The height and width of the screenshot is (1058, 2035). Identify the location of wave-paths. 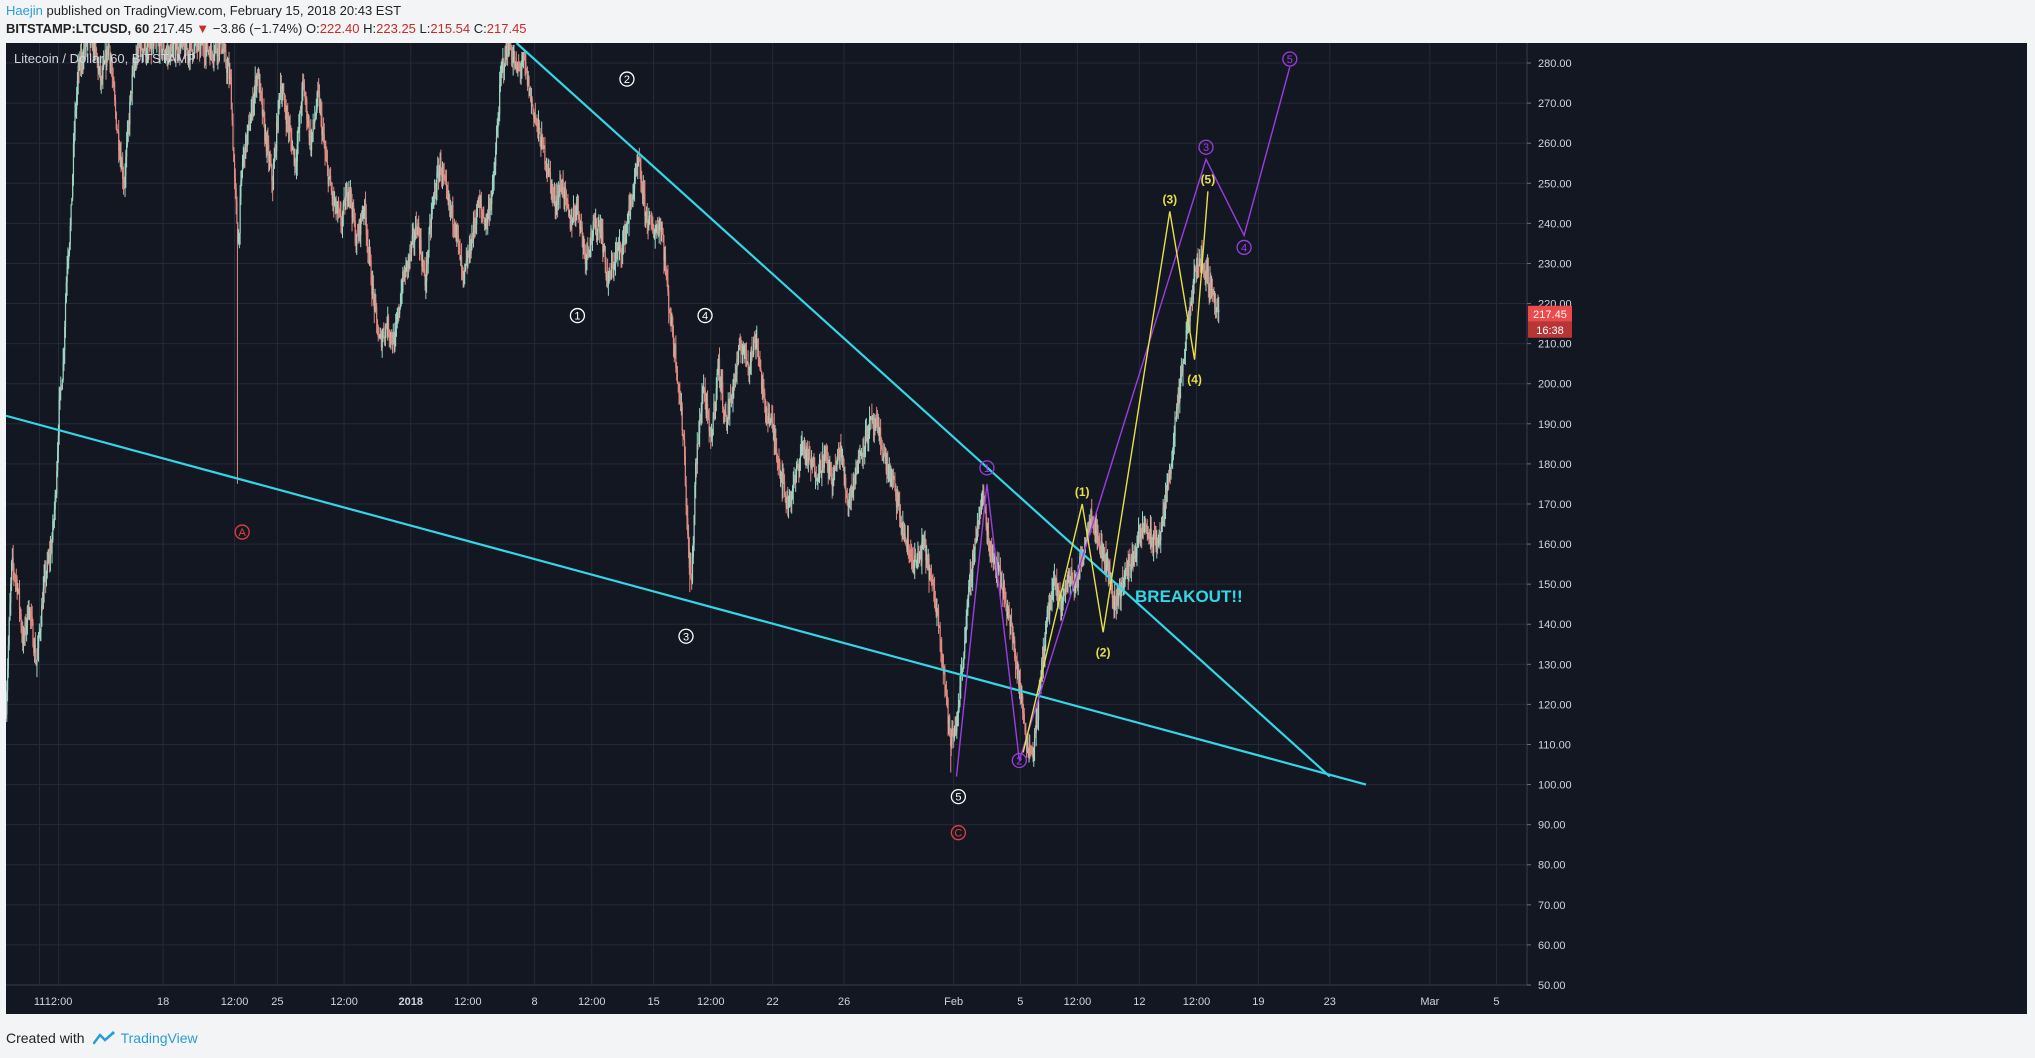
(1123, 421).